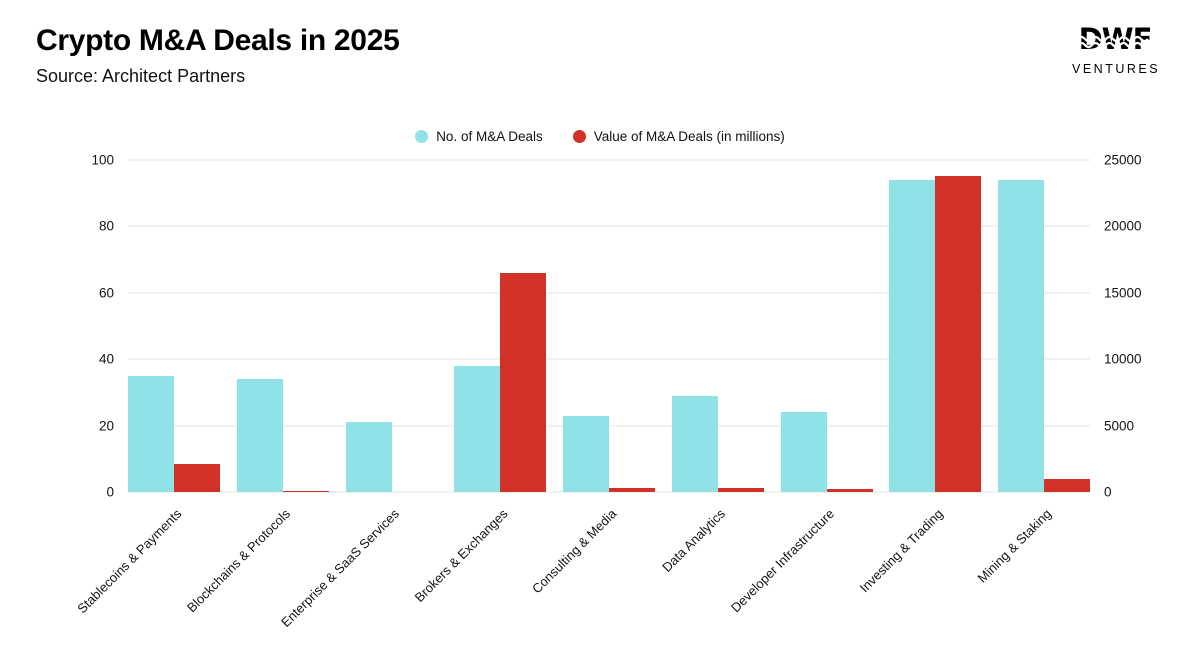 The width and height of the screenshot is (1200, 649). Describe the element at coordinates (106, 359) in the screenshot. I see `left-axis-tick: 40` at that location.